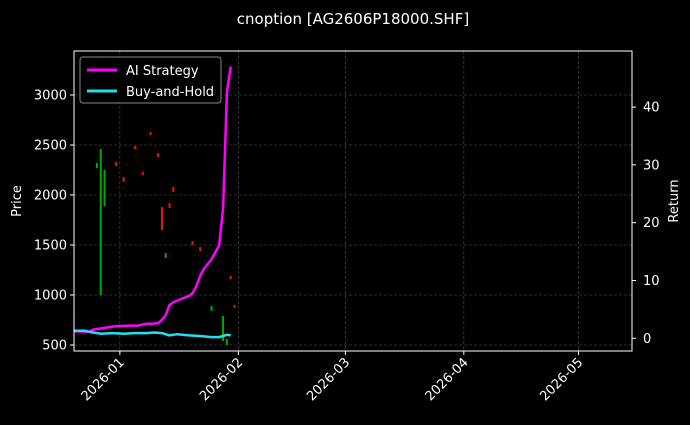 The height and width of the screenshot is (425, 690). I want to click on series-line-buy-and-hold, so click(152, 334).